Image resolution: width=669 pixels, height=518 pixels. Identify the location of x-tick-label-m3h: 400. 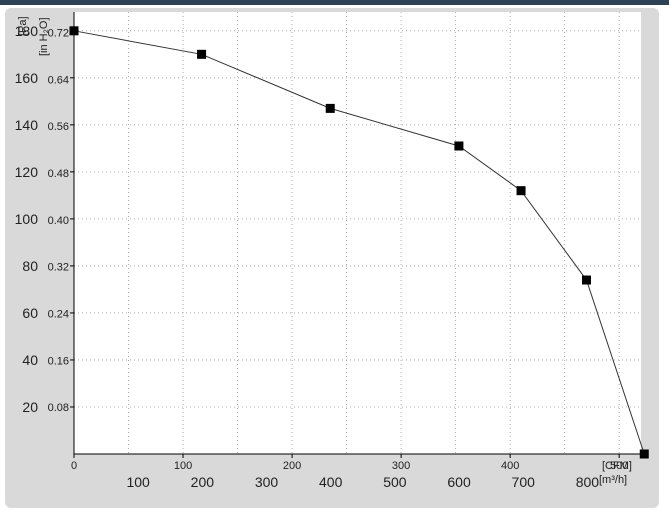
(331, 482).